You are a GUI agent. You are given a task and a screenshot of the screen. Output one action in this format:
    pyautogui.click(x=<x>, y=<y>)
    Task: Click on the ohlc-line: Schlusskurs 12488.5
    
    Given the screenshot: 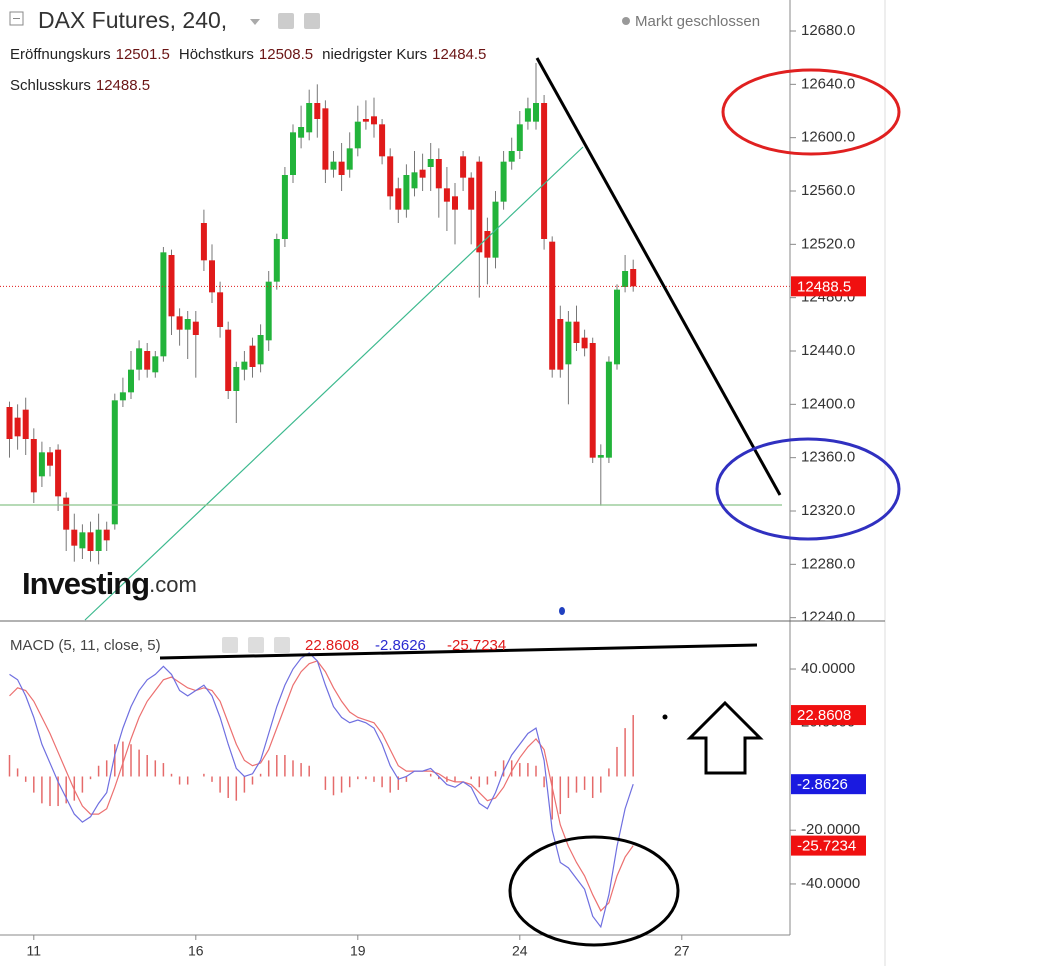 What is the action you would take?
    pyautogui.click(x=80, y=85)
    